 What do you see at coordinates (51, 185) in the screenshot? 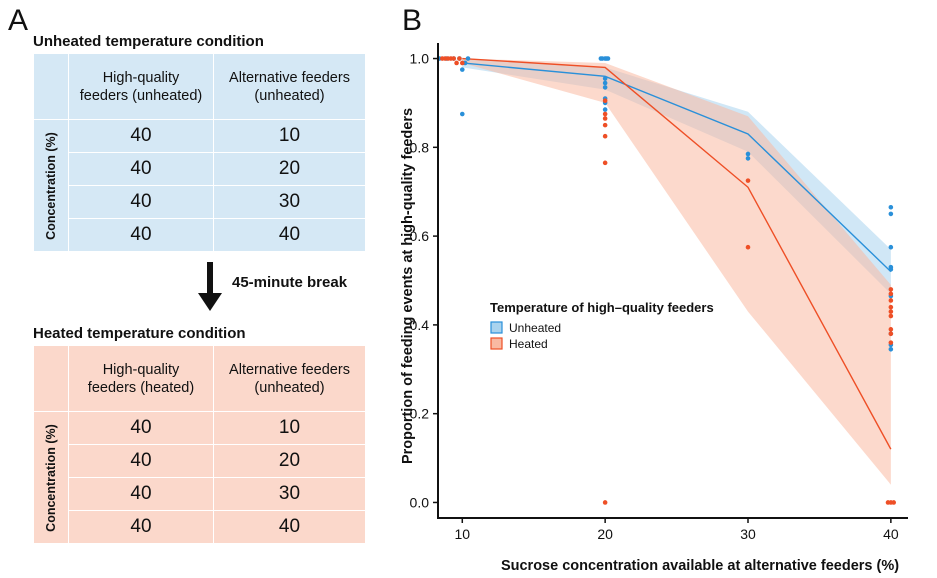
I see `concentration-row-label: Concentration (%)` at bounding box center [51, 185].